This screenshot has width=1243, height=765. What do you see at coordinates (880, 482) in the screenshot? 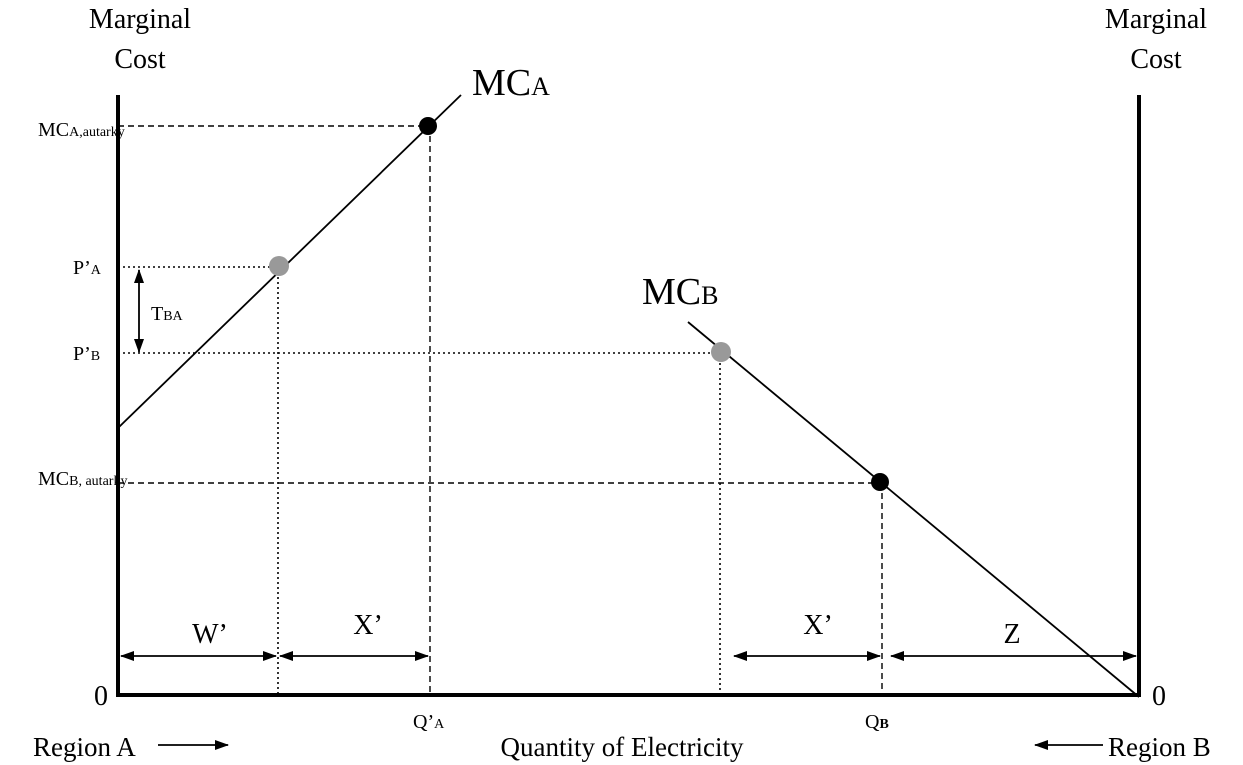
I see `mc-b-autarky-point` at bounding box center [880, 482].